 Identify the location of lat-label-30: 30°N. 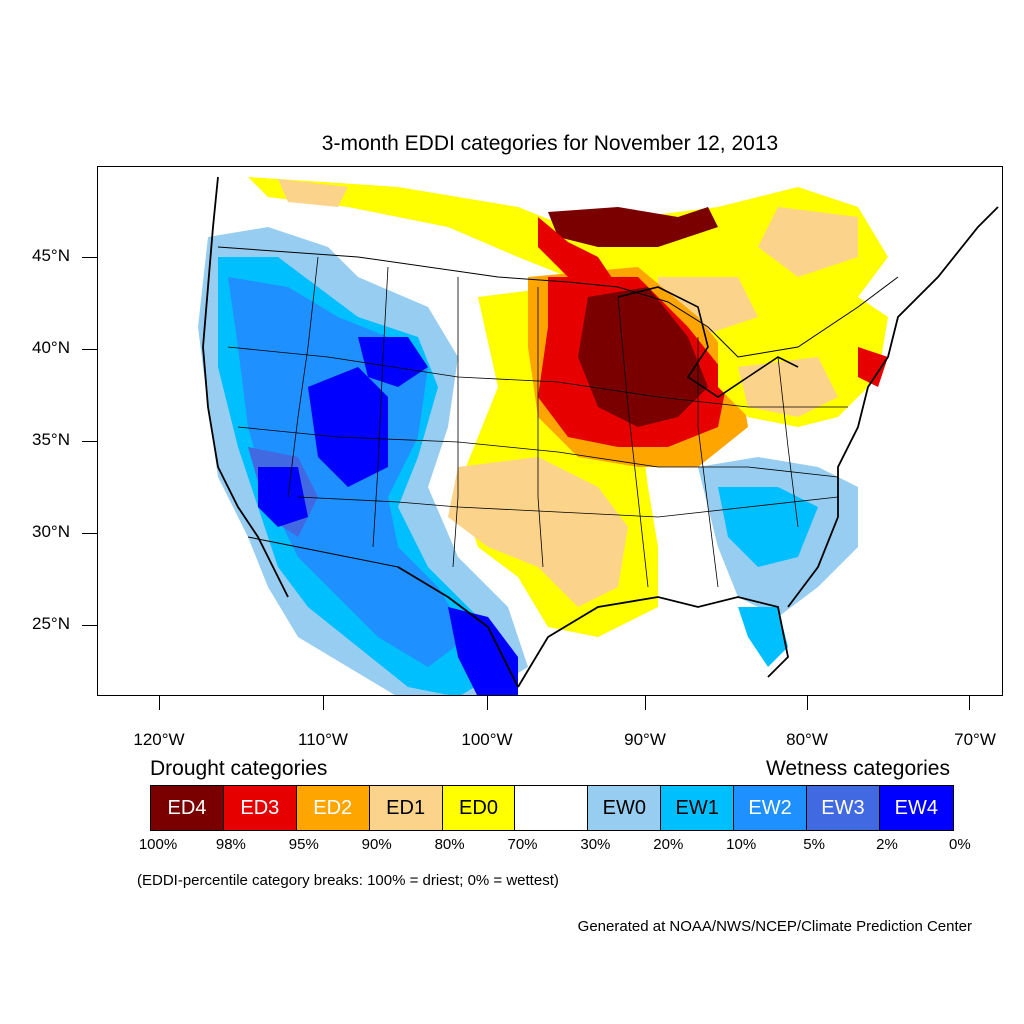
(51, 531).